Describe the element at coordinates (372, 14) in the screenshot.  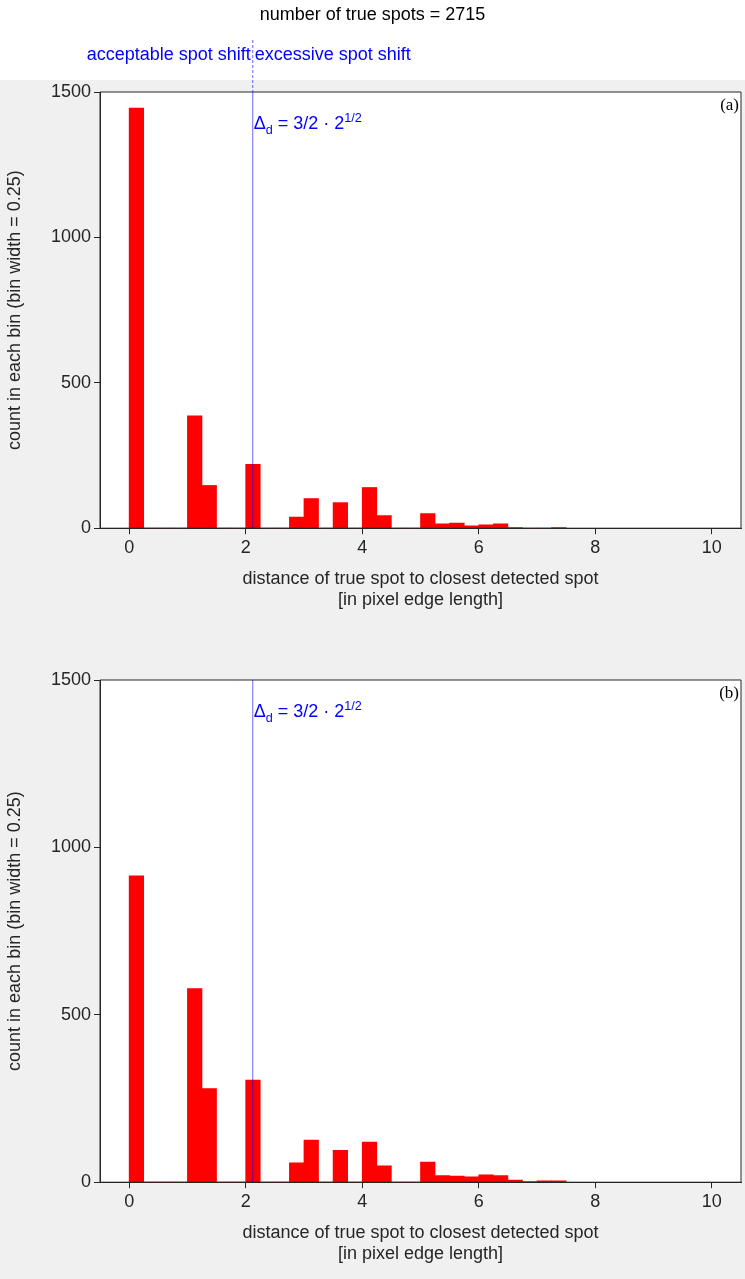
I see `chart-title: number of true spots = 2715` at that location.